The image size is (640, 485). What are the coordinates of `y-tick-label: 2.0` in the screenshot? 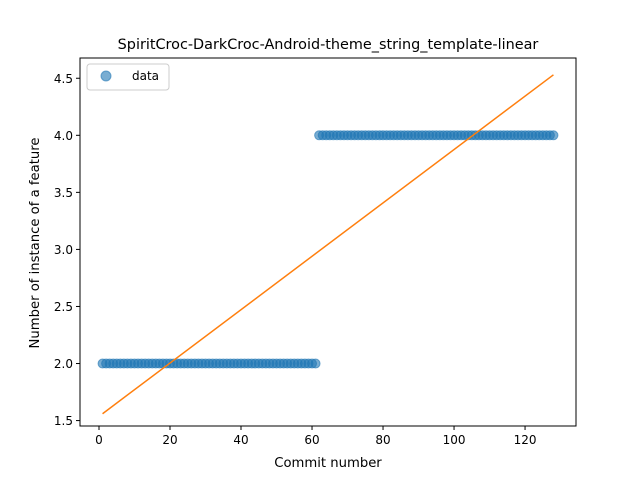 It's located at (63, 364).